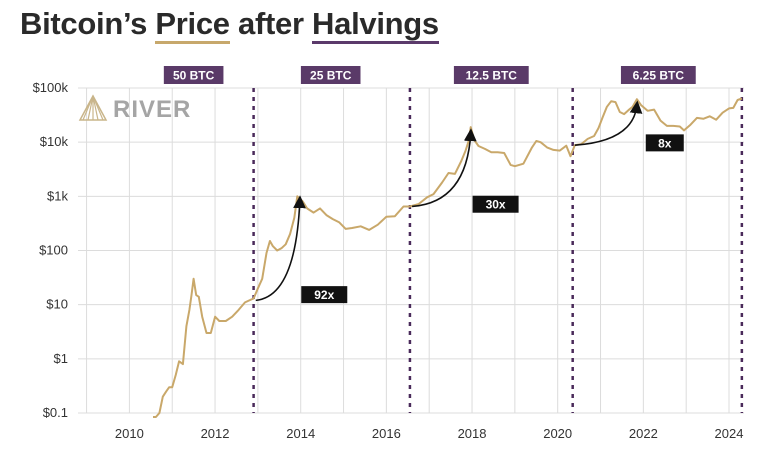 The image size is (768, 458). Describe the element at coordinates (557, 433) in the screenshot. I see `x-tick-label: 2020` at that location.